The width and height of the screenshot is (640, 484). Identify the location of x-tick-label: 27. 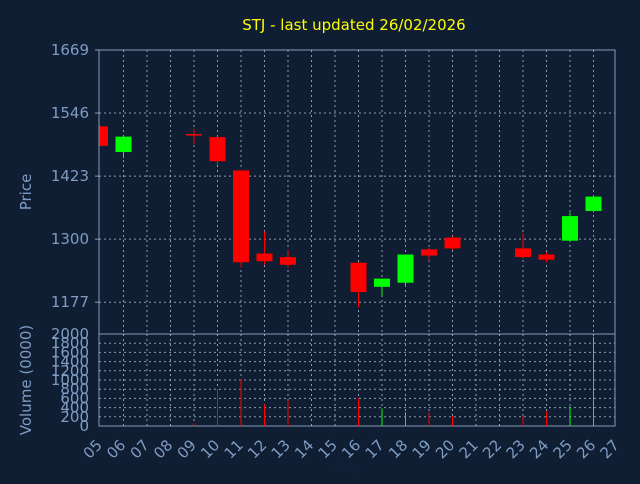
(610, 449).